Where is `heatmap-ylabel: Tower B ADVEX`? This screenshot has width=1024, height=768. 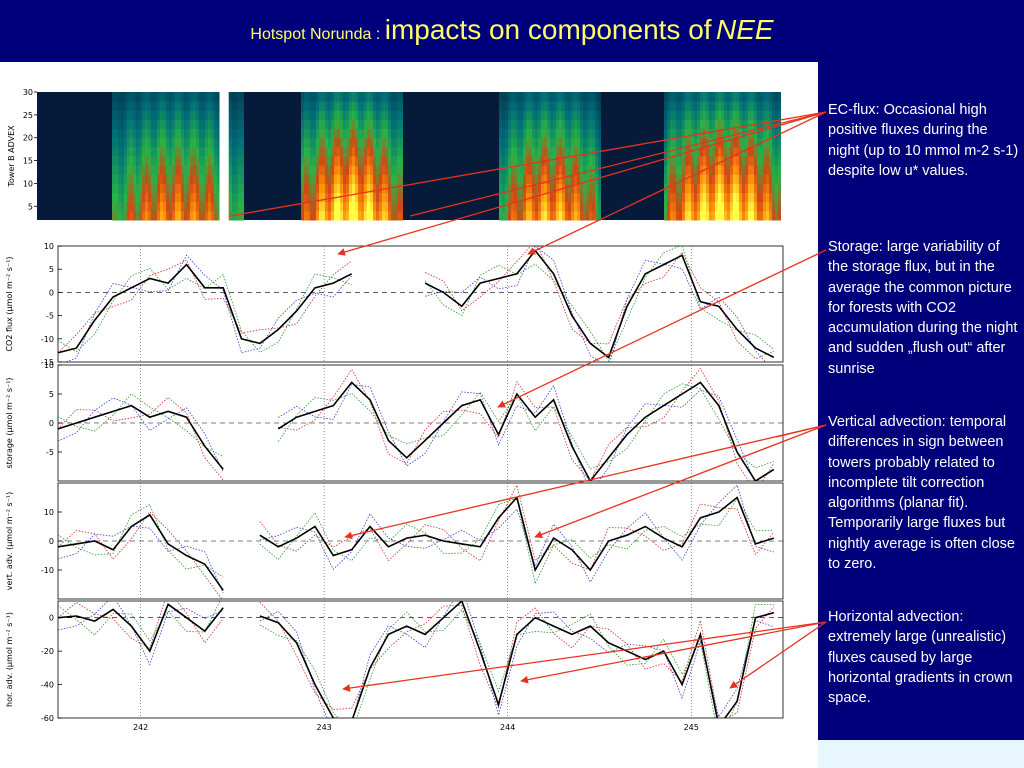
heatmap-ylabel: Tower B ADVEX is located at coordinates (11, 156).